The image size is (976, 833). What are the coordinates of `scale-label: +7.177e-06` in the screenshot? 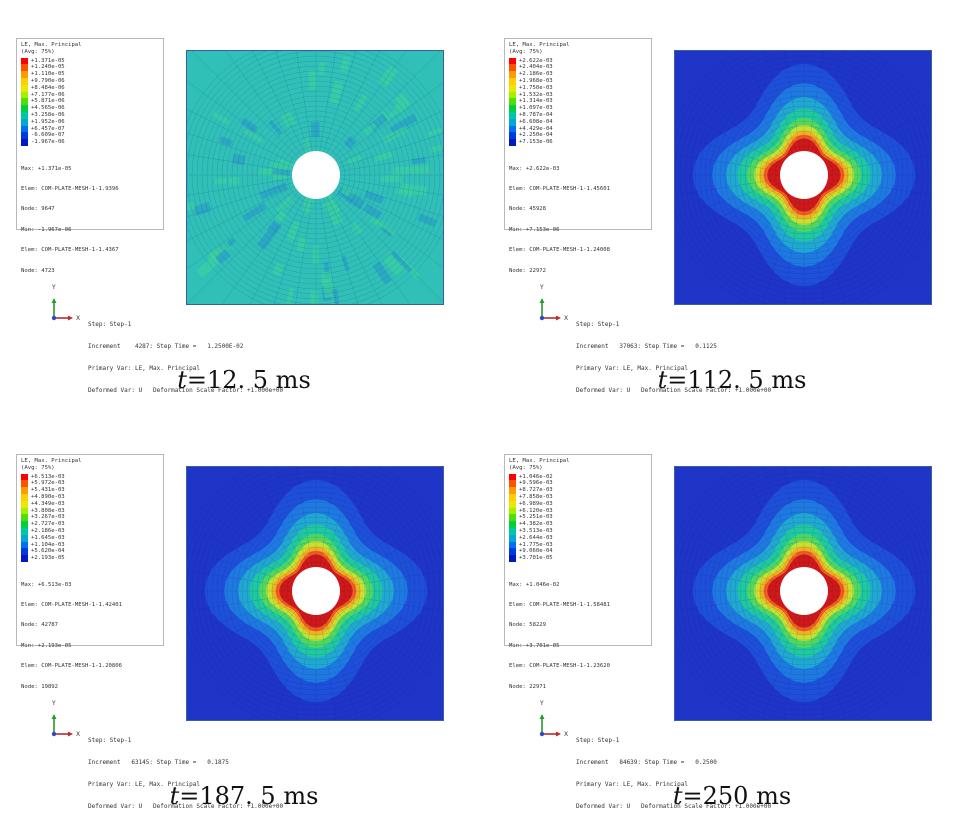 It's located at (48, 94).